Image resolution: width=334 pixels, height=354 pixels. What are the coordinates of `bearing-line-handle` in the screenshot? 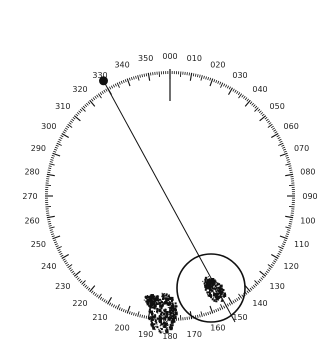 It's located at (103, 81).